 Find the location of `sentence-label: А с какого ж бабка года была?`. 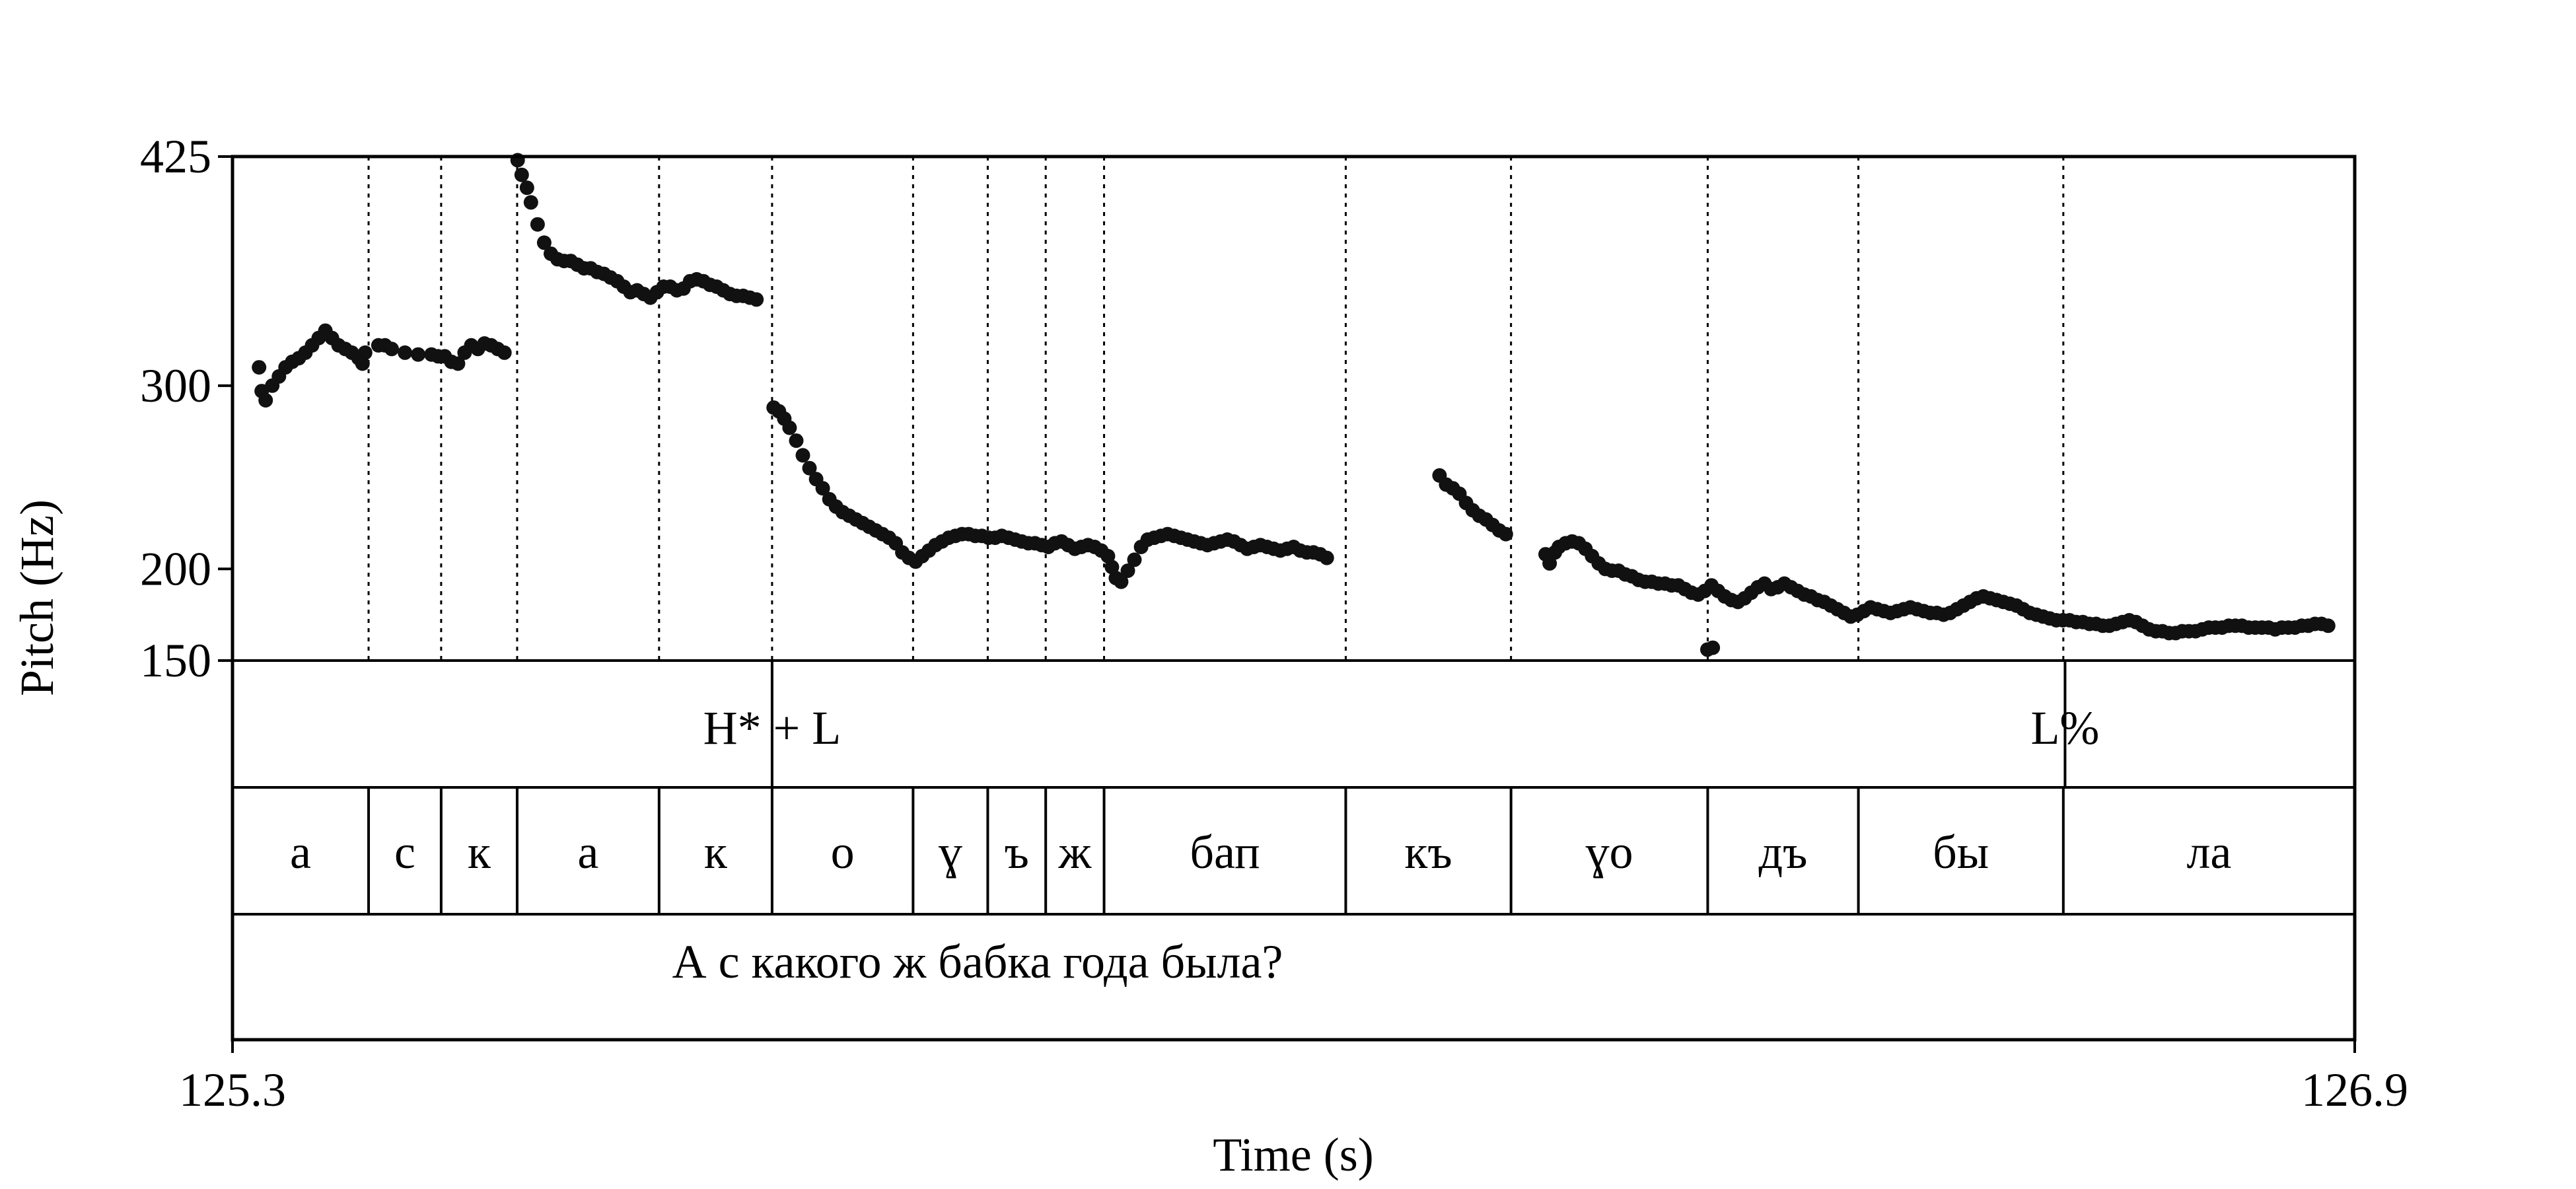

sentence-label: А с какого ж бабка года была? is located at coordinates (977, 961).